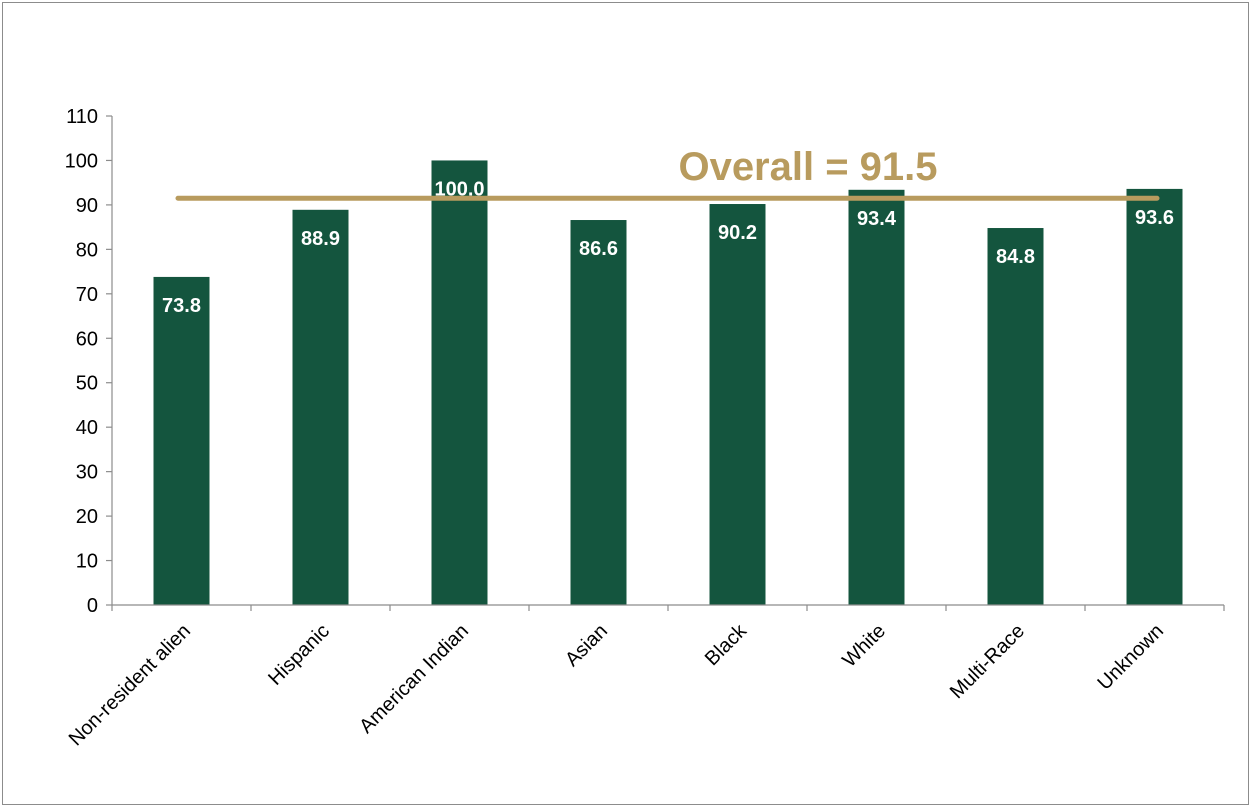 Image resolution: width=1251 pixels, height=807 pixels. What do you see at coordinates (299, 655) in the screenshot?
I see `category-label: Hispanic` at bounding box center [299, 655].